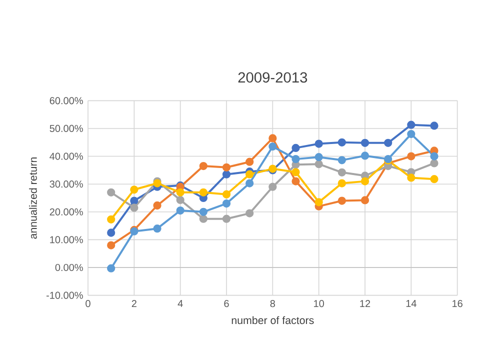 This screenshot has width=480, height=338. I want to click on y-axis-title: annualized return, so click(33, 198).